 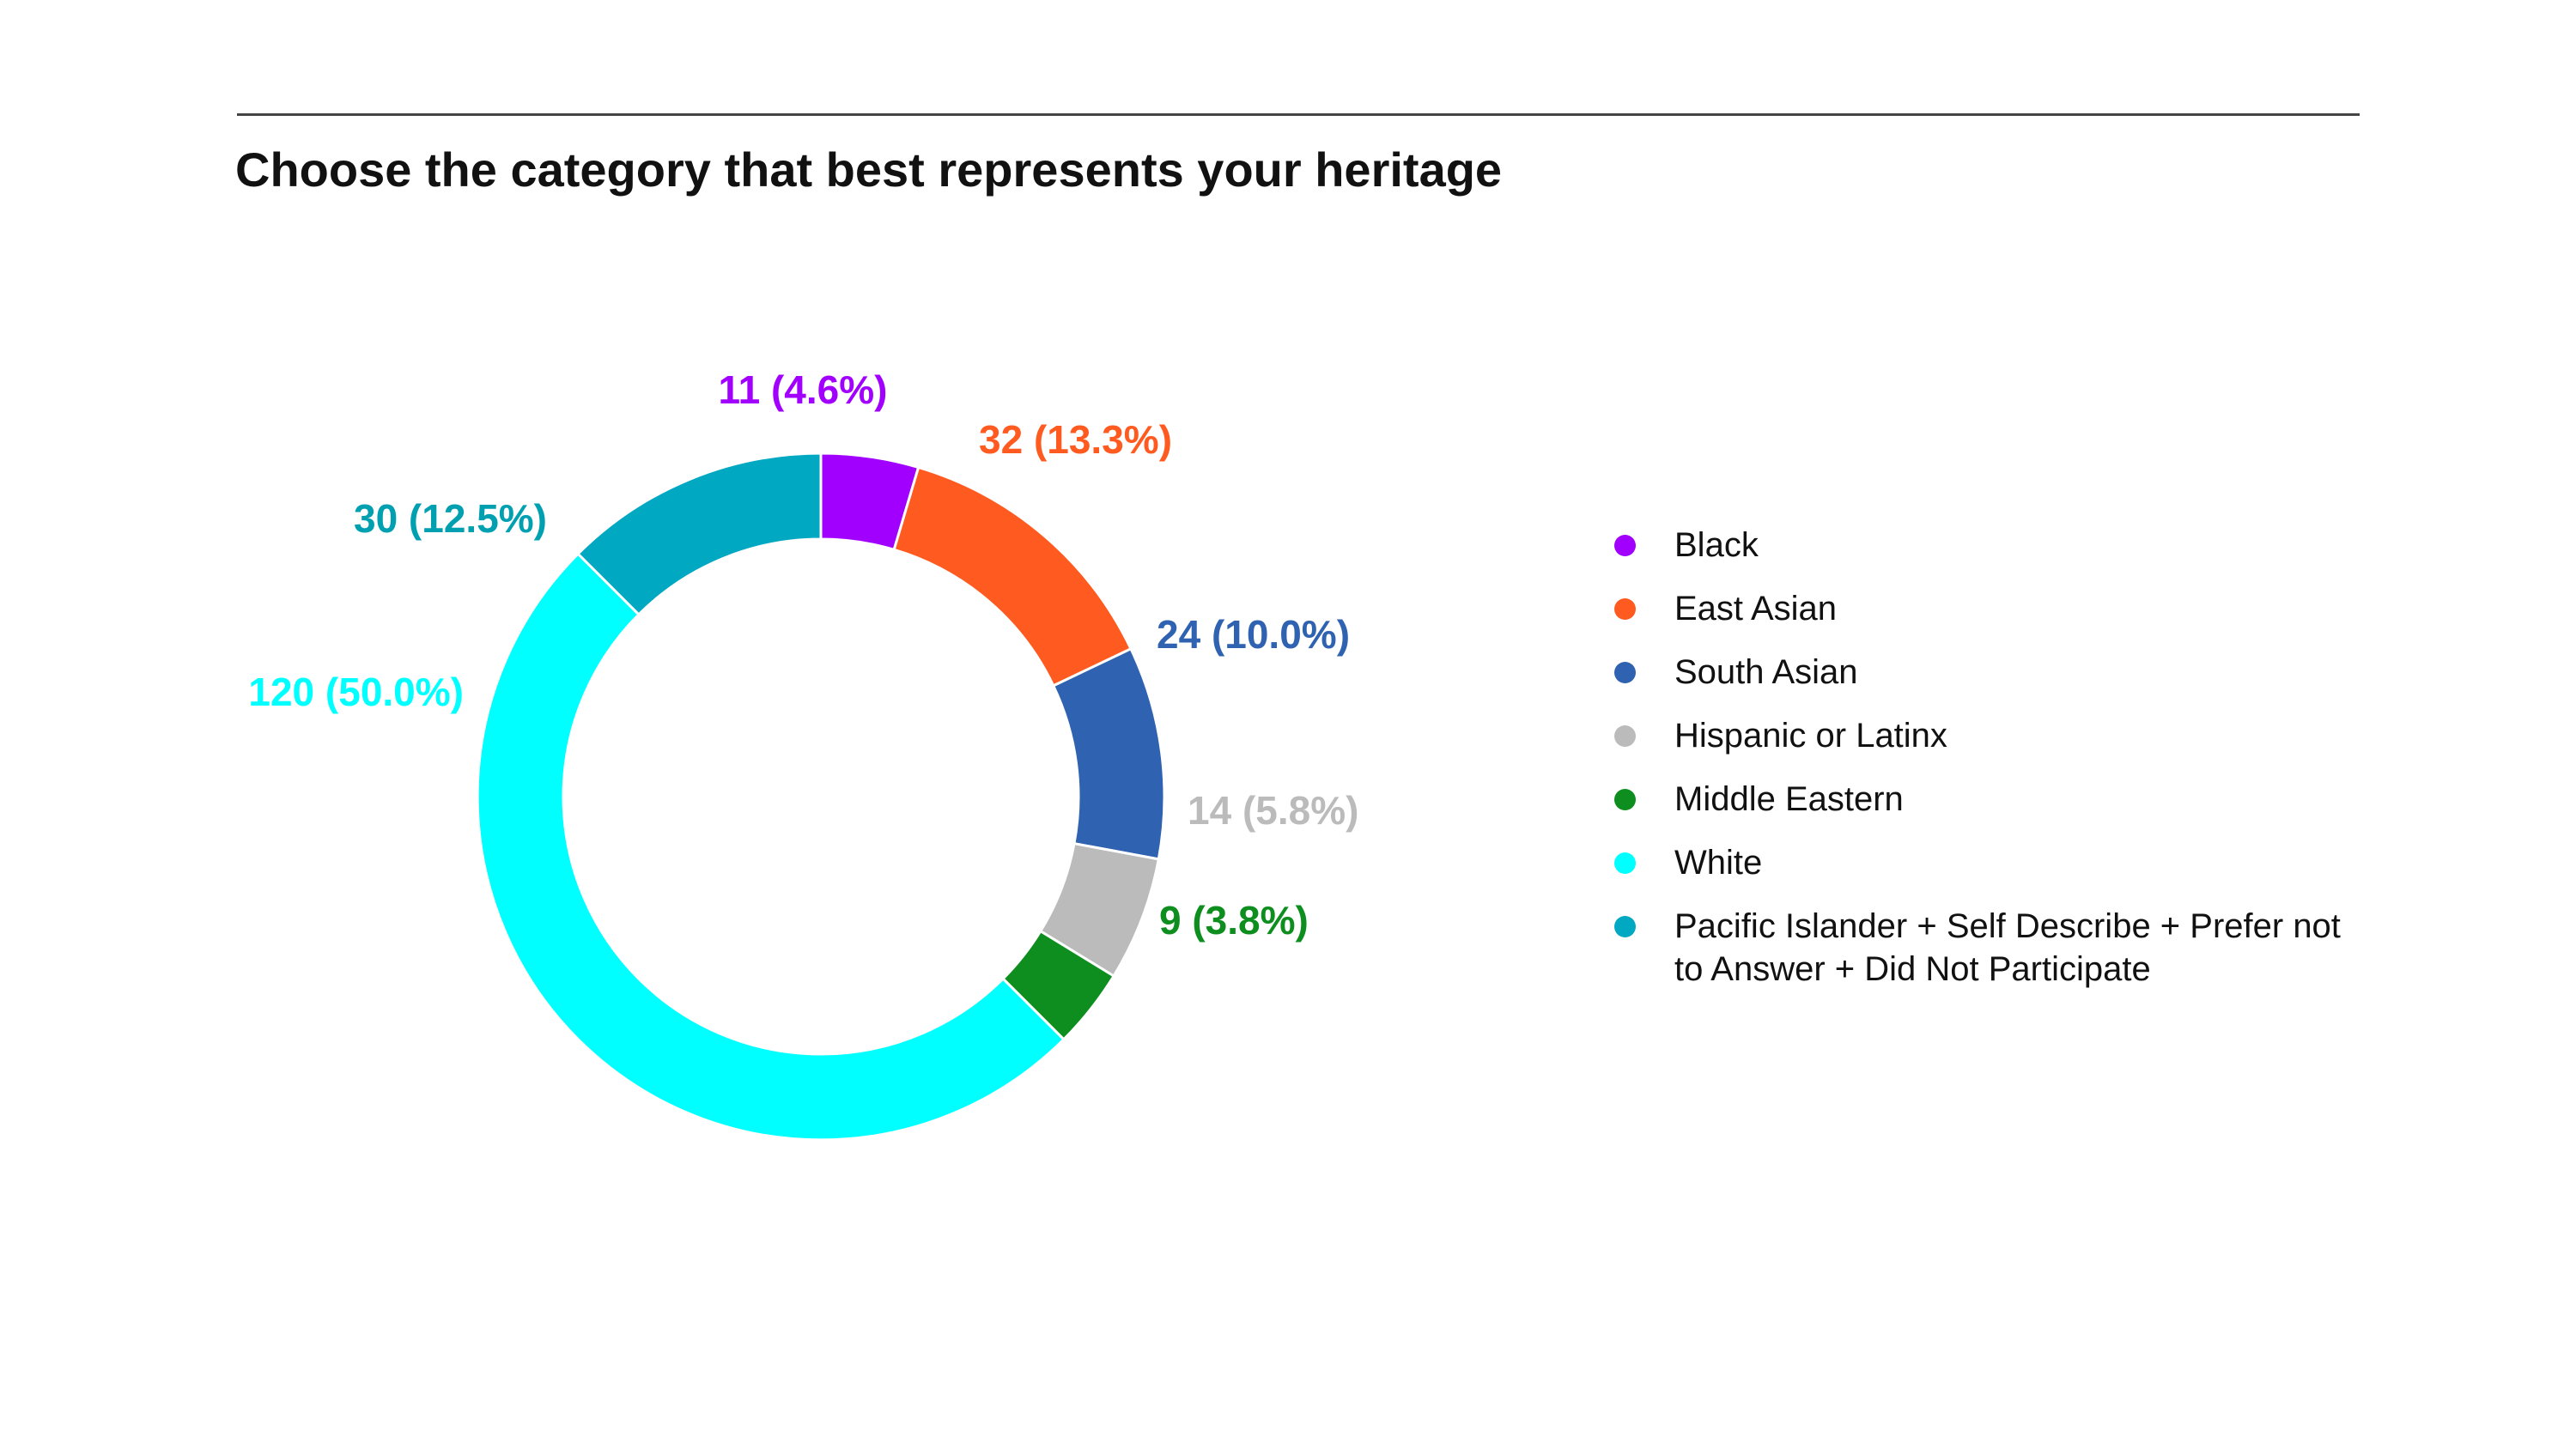 What do you see at coordinates (1997, 862) in the screenshot?
I see `legend-item: White` at bounding box center [1997, 862].